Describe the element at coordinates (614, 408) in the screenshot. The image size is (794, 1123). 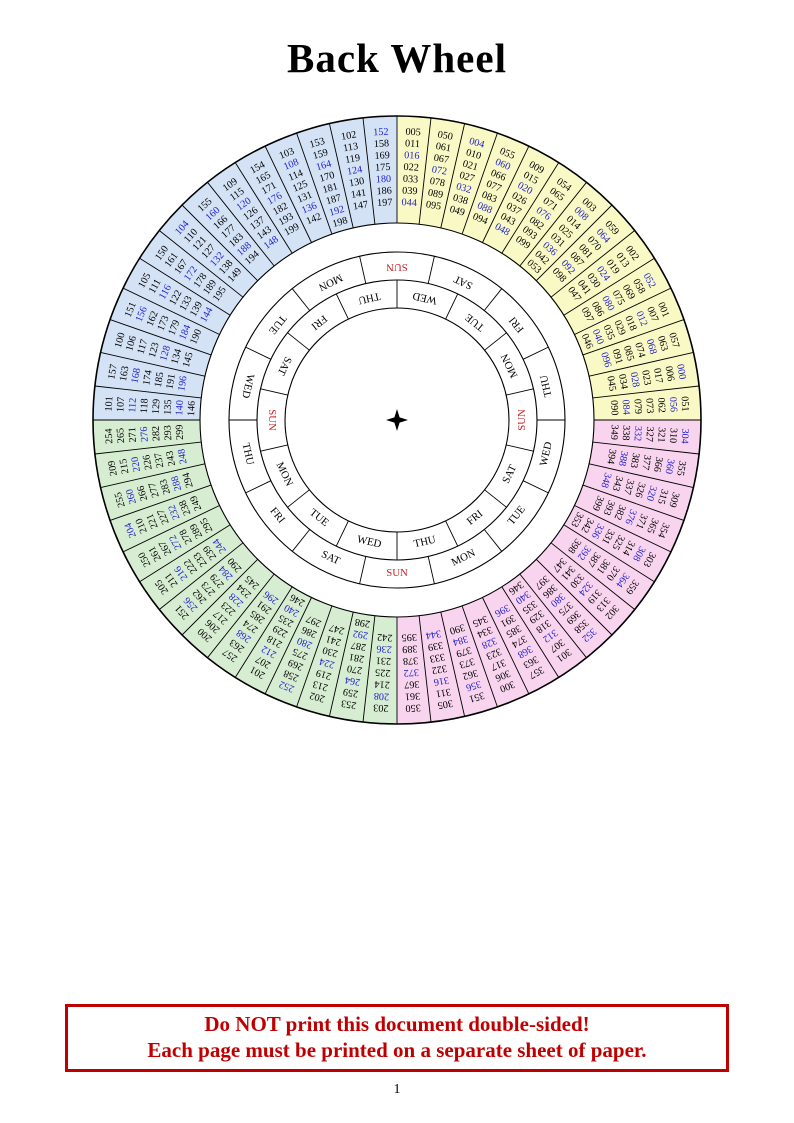
I see `year-number: 090` at that location.